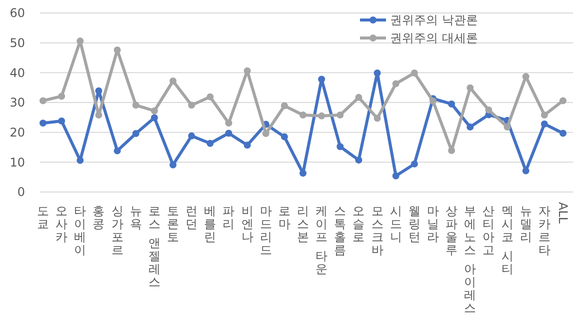 This screenshot has width=585, height=326. Describe the element at coordinates (17, 43) in the screenshot. I see `y-tick-label: 50` at that location.